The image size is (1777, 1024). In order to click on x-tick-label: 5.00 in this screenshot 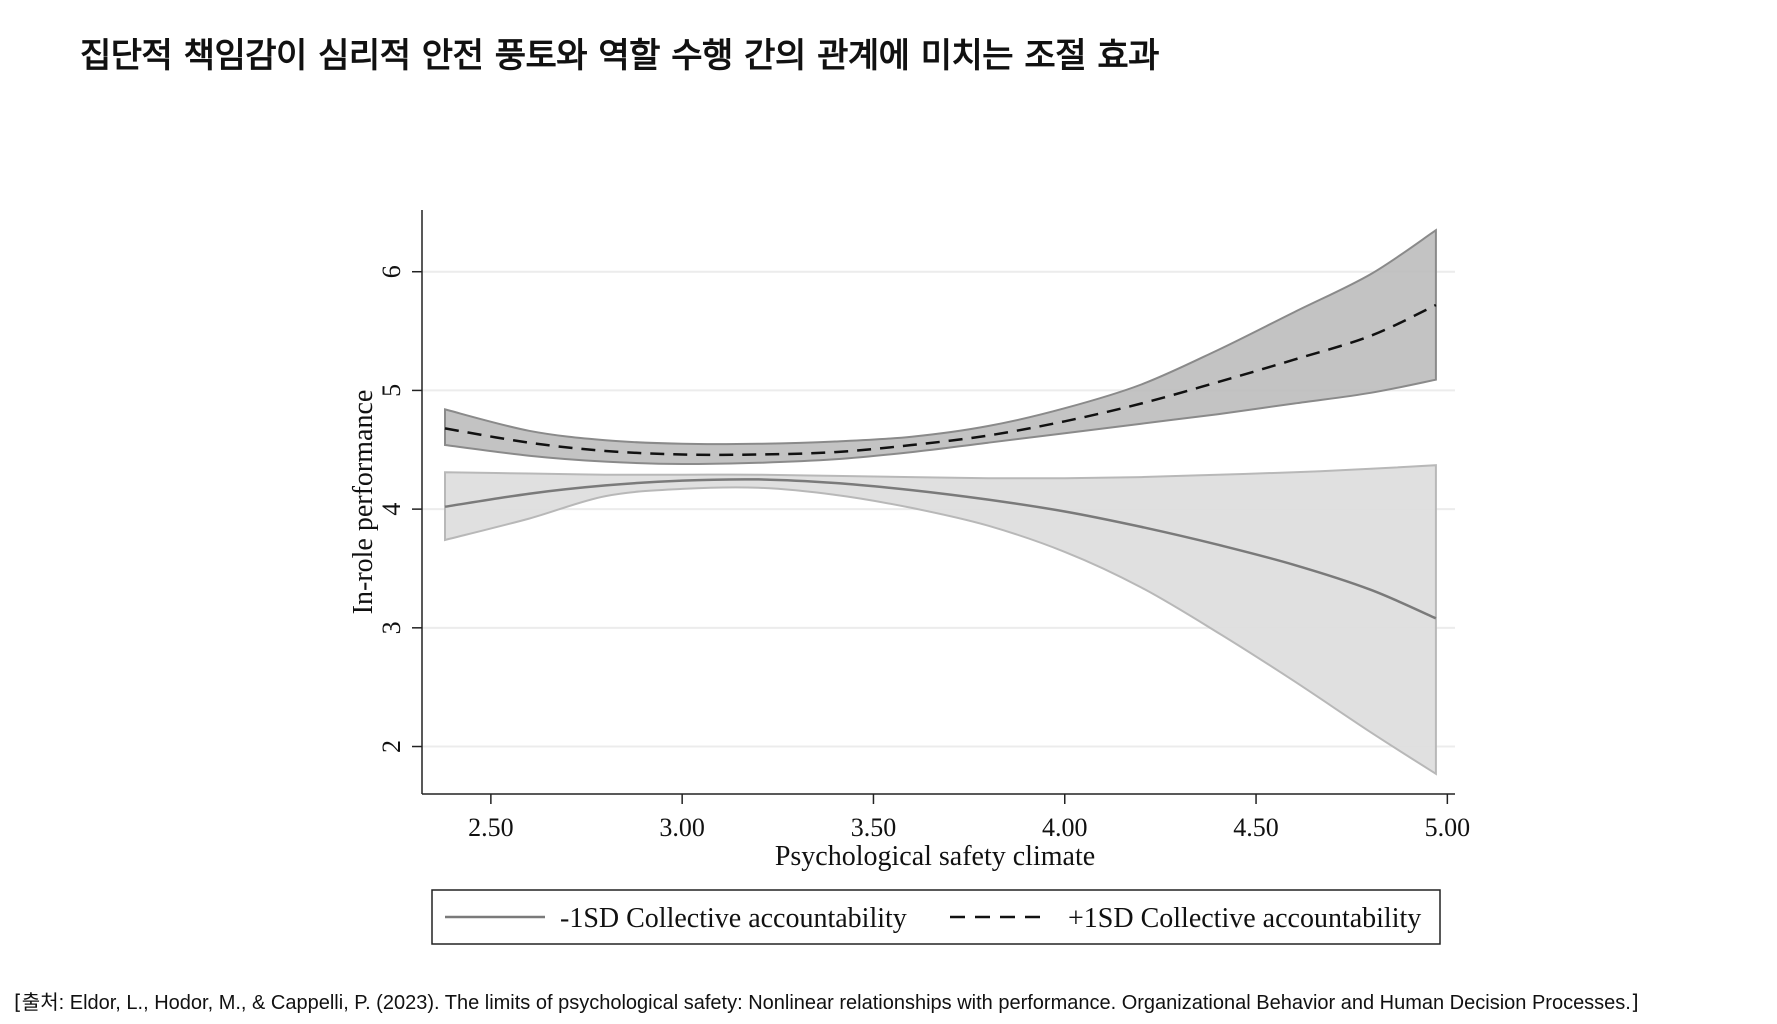, I will do `click(1448, 827)`.